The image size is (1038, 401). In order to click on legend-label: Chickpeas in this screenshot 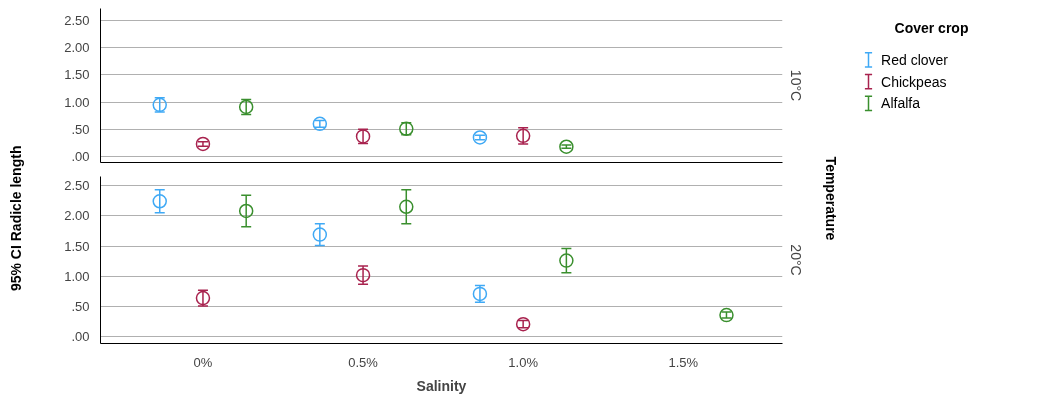, I will do `click(914, 81)`.